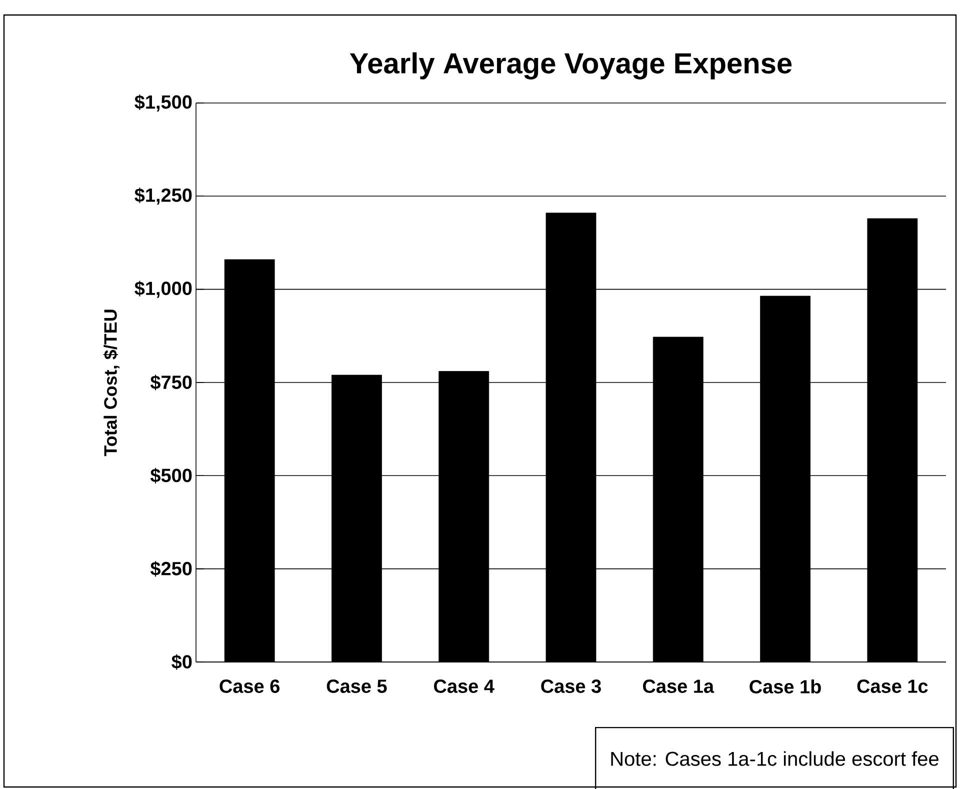  I want to click on x-tick-label: Case 6, so click(250, 686).